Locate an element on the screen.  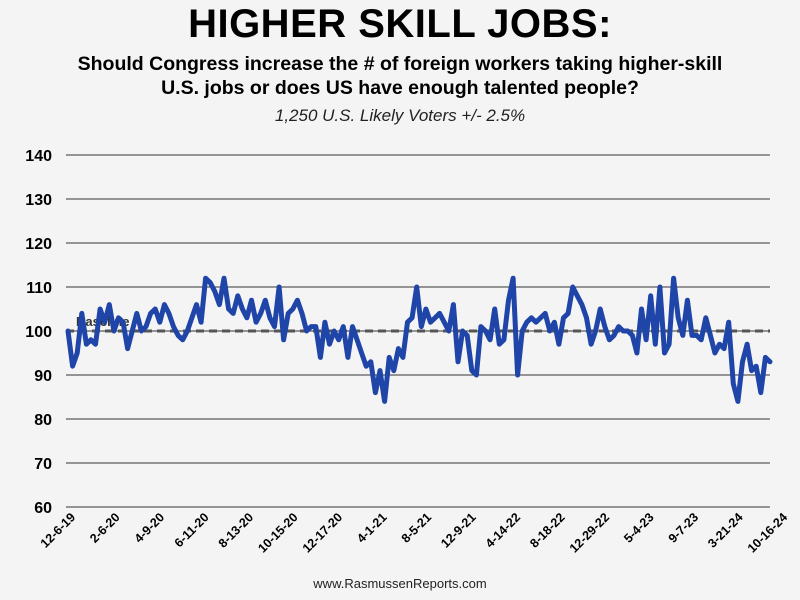
x-tick-label: 3-21-24 is located at coordinates (725, 530).